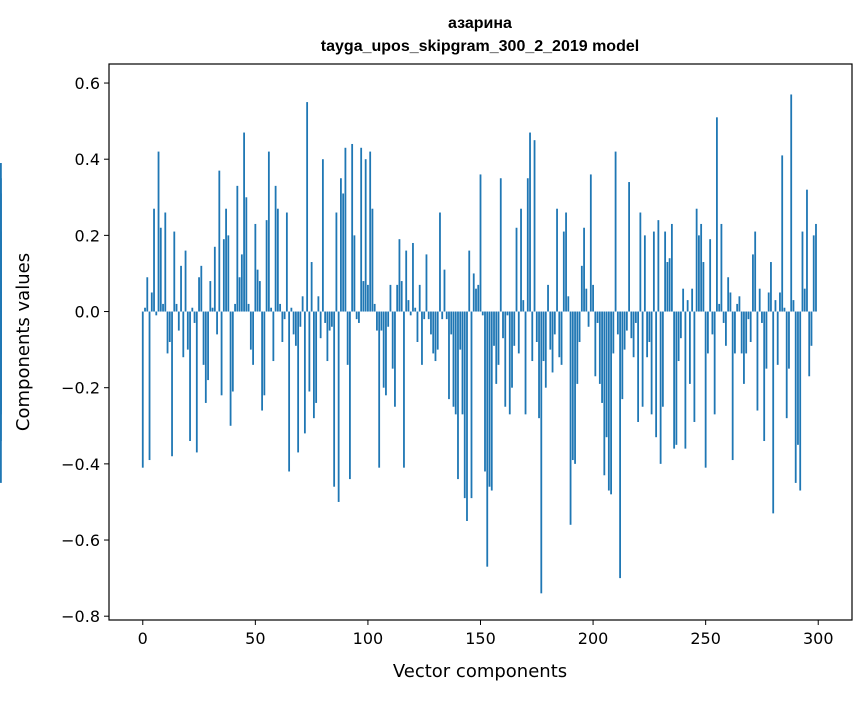  What do you see at coordinates (480, 638) in the screenshot?
I see `x-tick-label: 150` at bounding box center [480, 638].